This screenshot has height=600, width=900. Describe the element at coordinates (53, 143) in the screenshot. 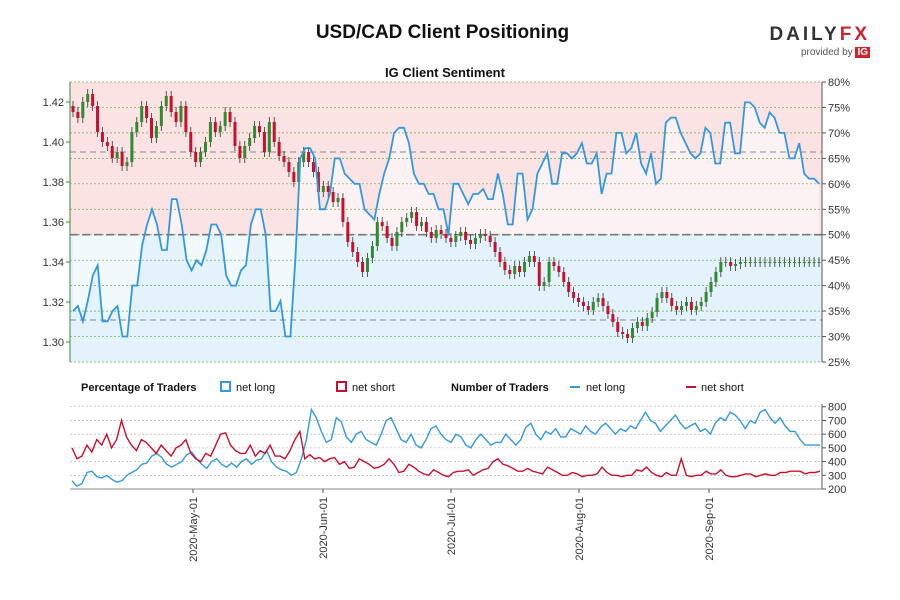

I see `left-tick-label: 1.40` at that location.